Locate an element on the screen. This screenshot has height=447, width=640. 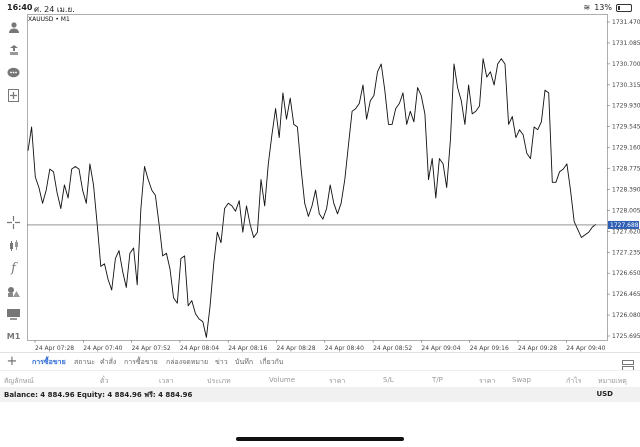
timeframe-icon: M1 is located at coordinates (13, 336).